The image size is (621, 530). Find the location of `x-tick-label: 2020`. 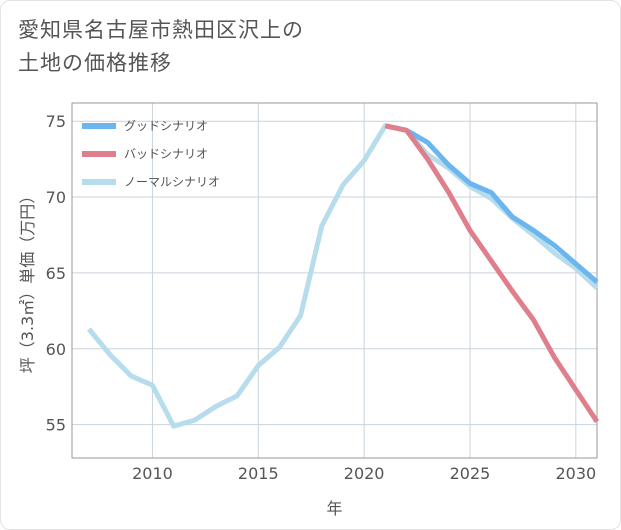

x-tick-label: 2020 is located at coordinates (364, 473).